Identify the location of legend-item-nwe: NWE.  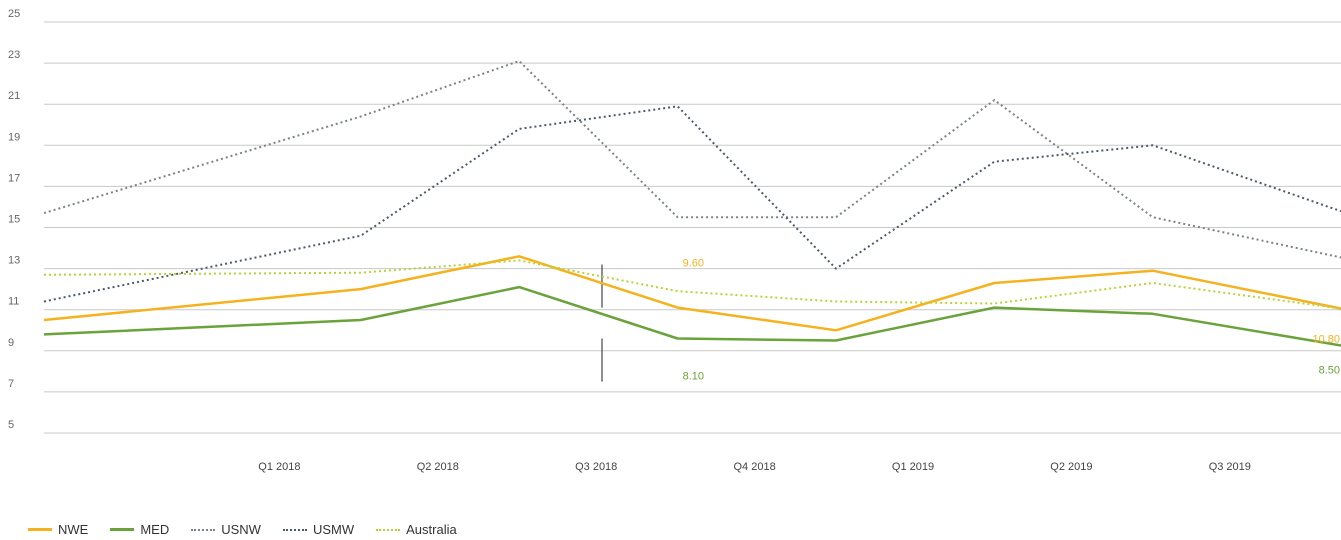
(58, 529).